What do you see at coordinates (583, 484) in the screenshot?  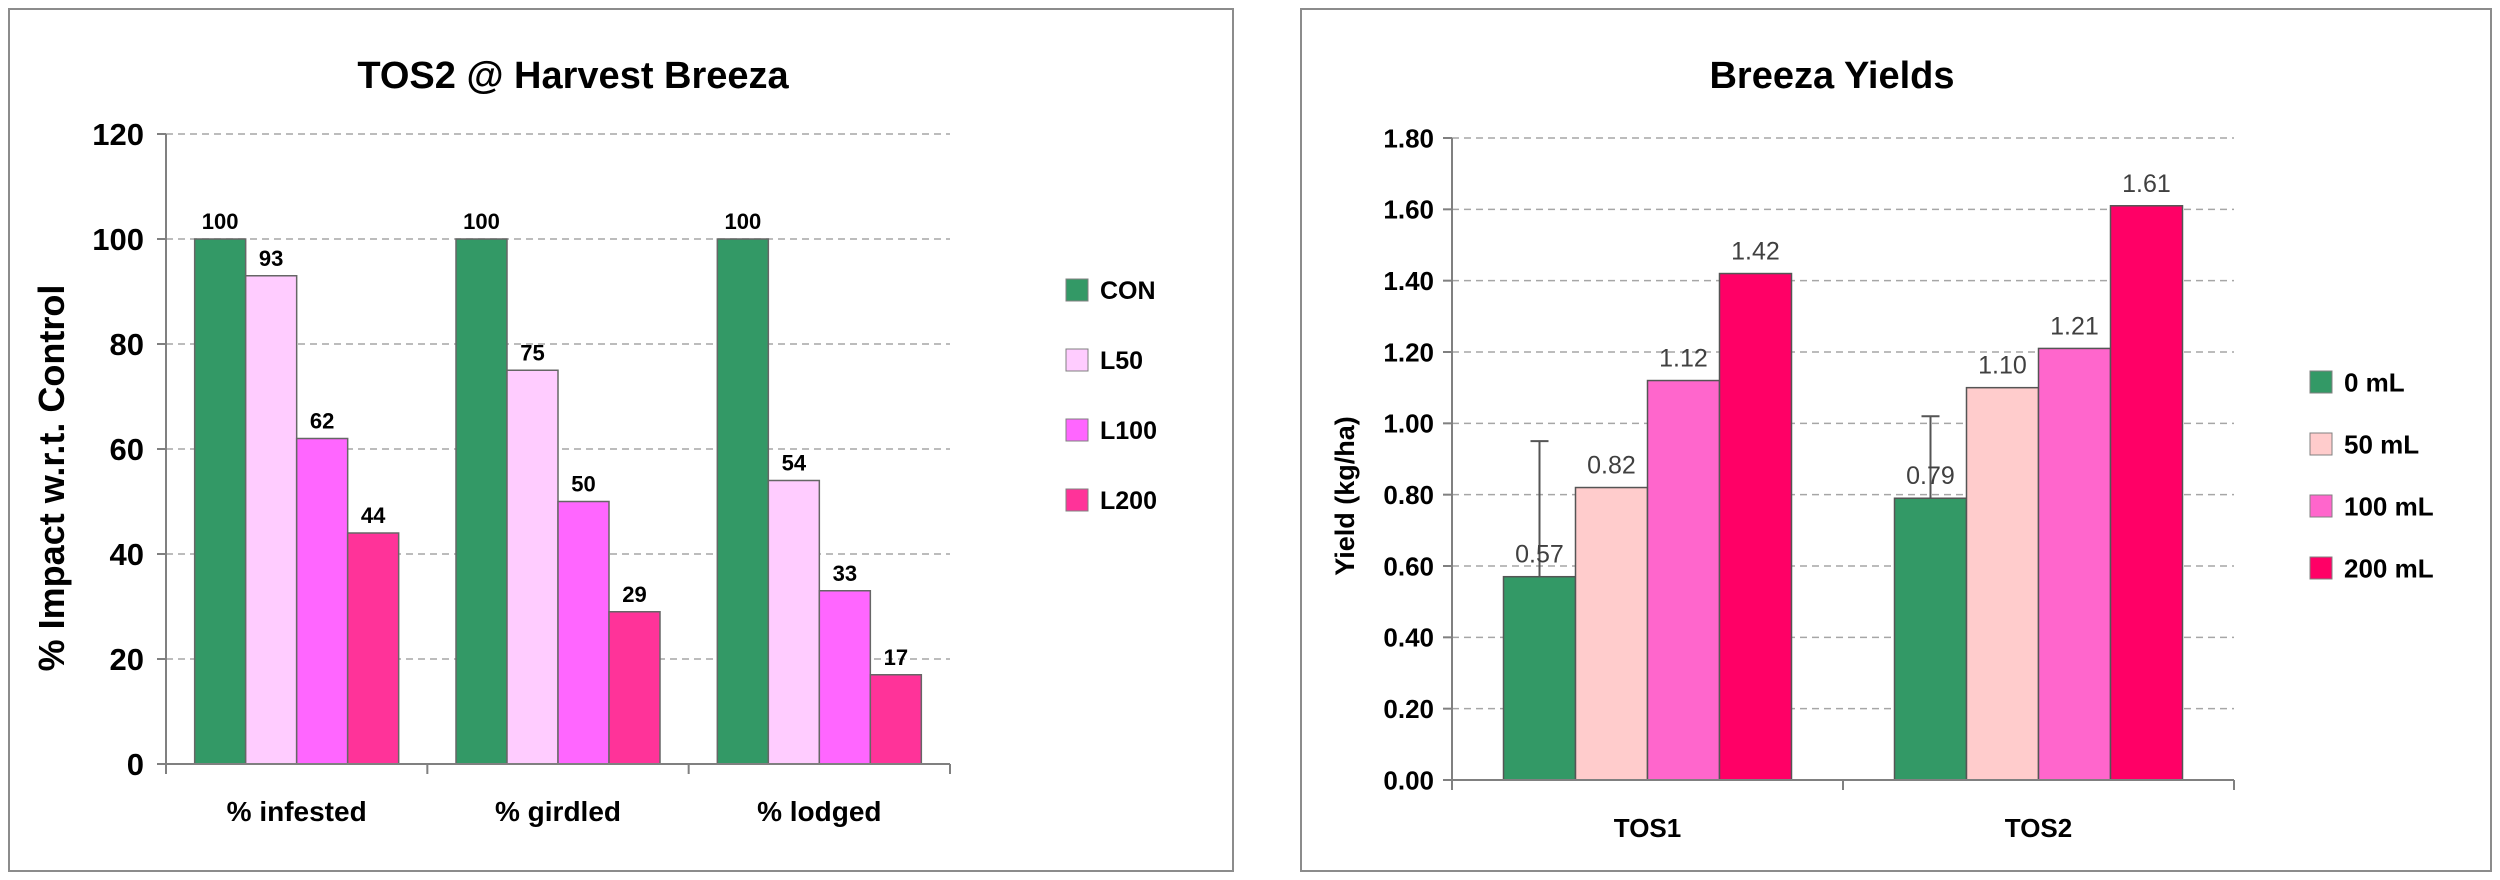 I see `data-label: 50` at bounding box center [583, 484].